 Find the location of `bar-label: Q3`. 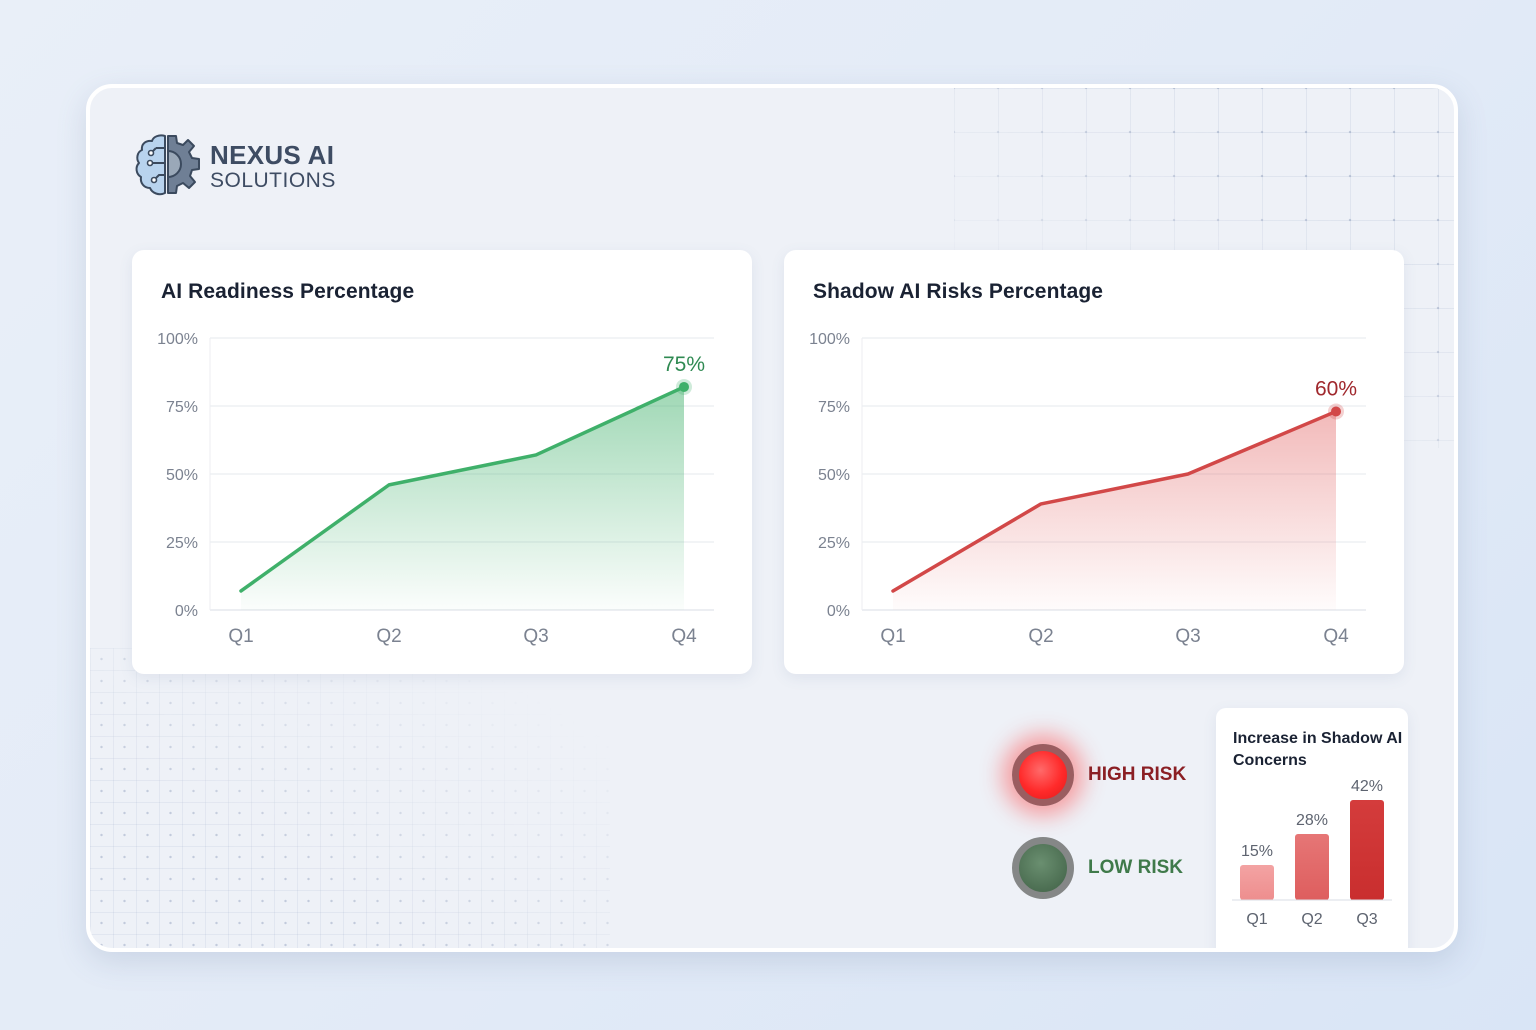

bar-label: Q3 is located at coordinates (1366, 919).